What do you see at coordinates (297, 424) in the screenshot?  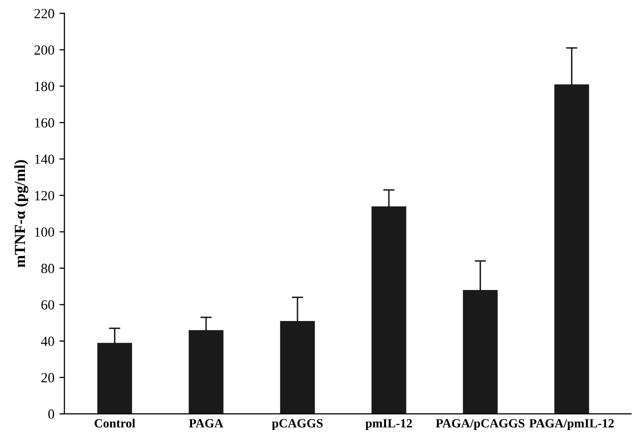 I see `x-tick-label: pCAGGS` at bounding box center [297, 424].